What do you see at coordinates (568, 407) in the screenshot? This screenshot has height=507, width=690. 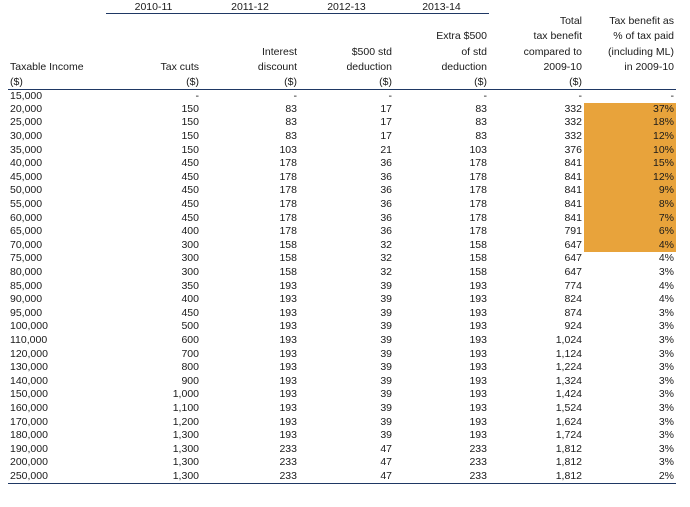 I see `value-cell: 1,524` at bounding box center [568, 407].